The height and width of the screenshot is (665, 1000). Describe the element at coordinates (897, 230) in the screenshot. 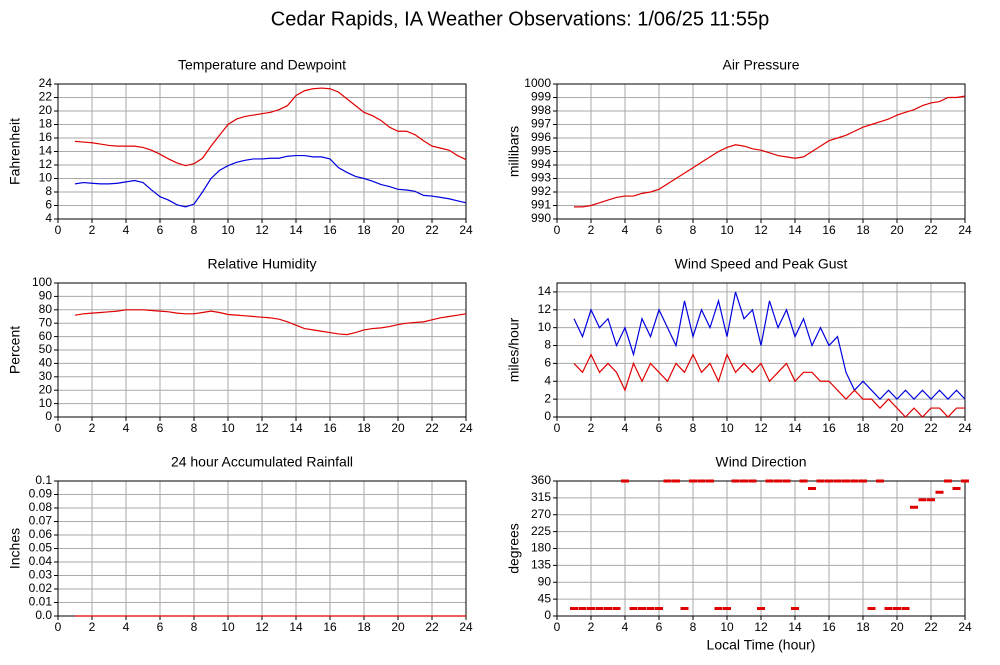

I see `x-tick-label: 20` at that location.